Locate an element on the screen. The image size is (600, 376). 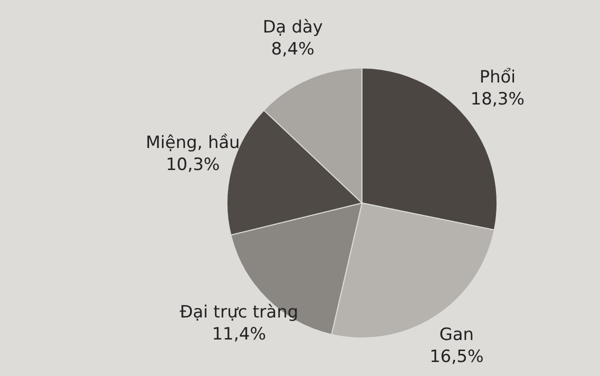
data-label: 16,5% is located at coordinates (457, 357).